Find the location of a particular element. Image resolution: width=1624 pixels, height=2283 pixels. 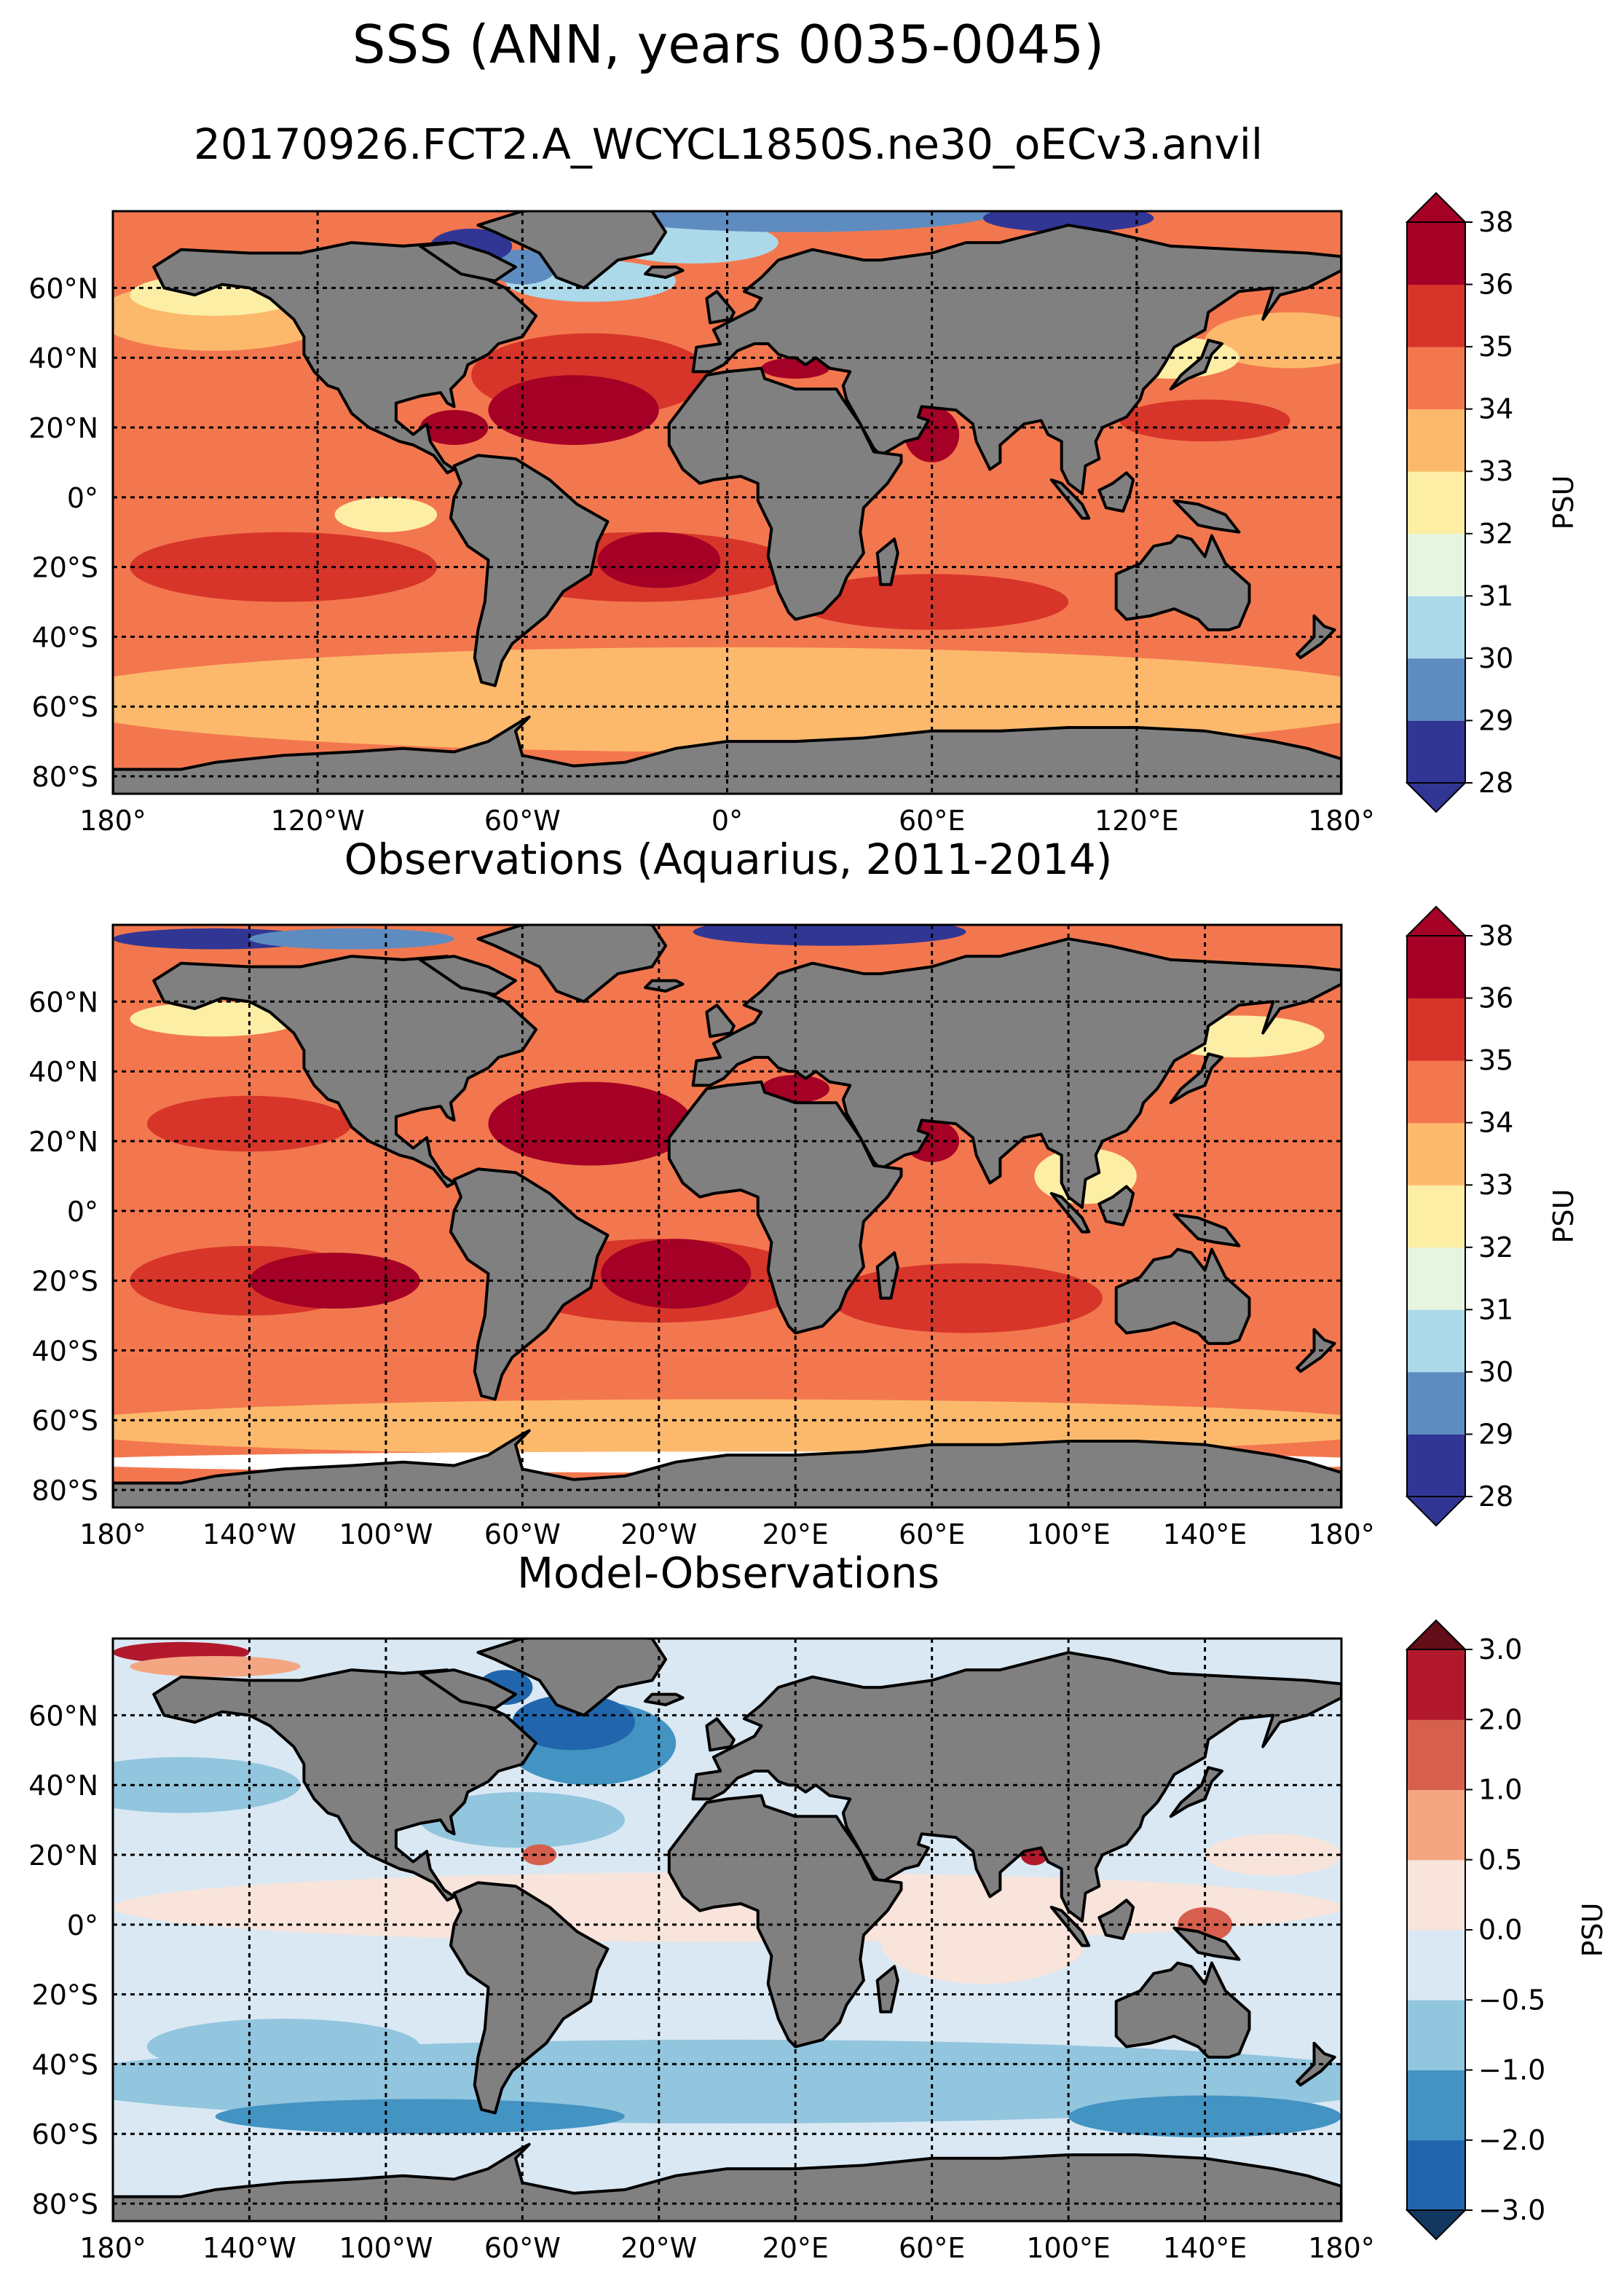

land-new-zealand is located at coordinates (1316, 1350).